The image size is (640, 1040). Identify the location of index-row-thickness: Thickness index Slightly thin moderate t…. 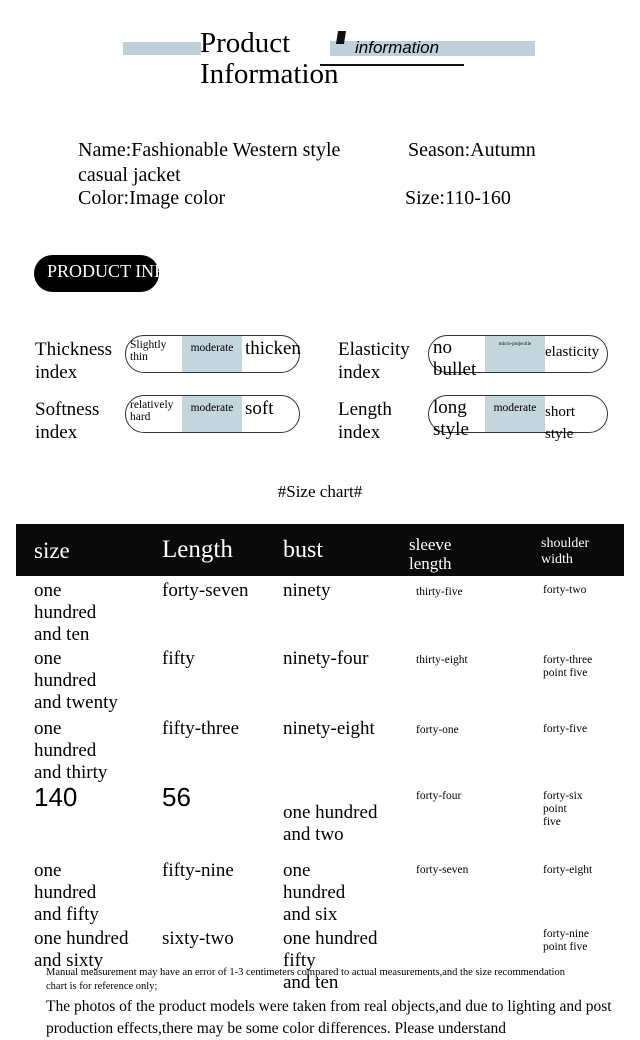
(185, 359).